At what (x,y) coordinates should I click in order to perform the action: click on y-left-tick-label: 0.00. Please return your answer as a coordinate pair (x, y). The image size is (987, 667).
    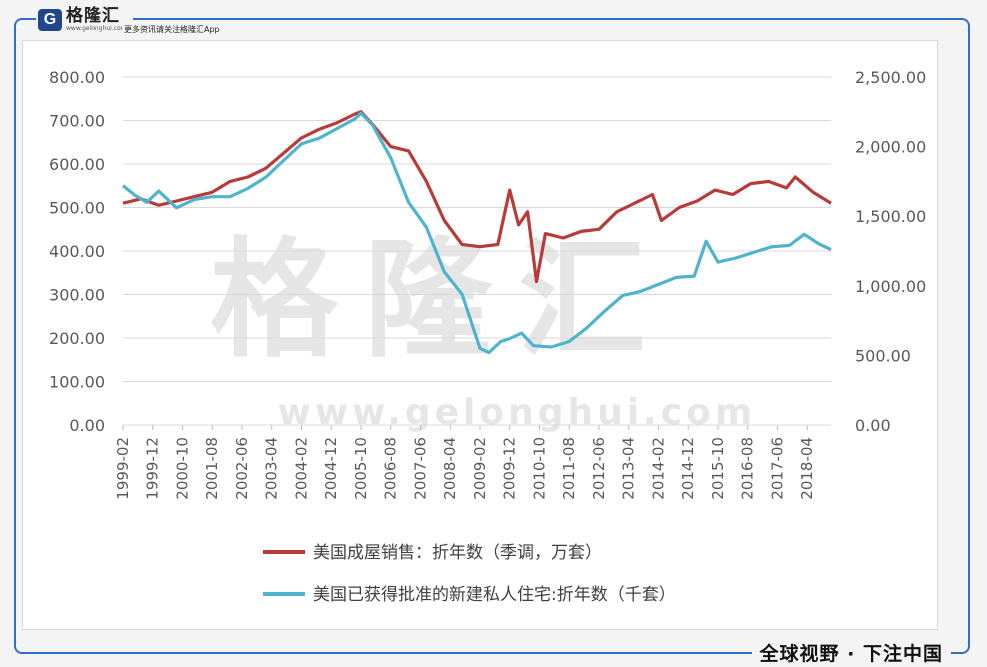
    Looking at the image, I should click on (87, 425).